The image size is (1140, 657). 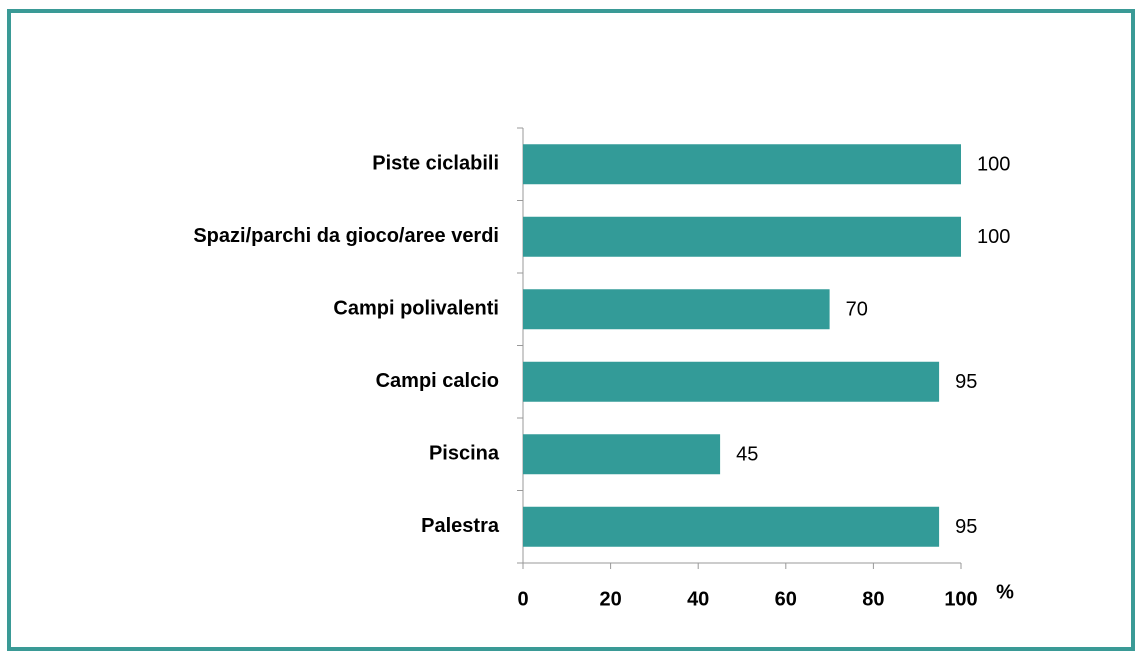 I want to click on x-tick-label: 0, so click(x=522, y=599).